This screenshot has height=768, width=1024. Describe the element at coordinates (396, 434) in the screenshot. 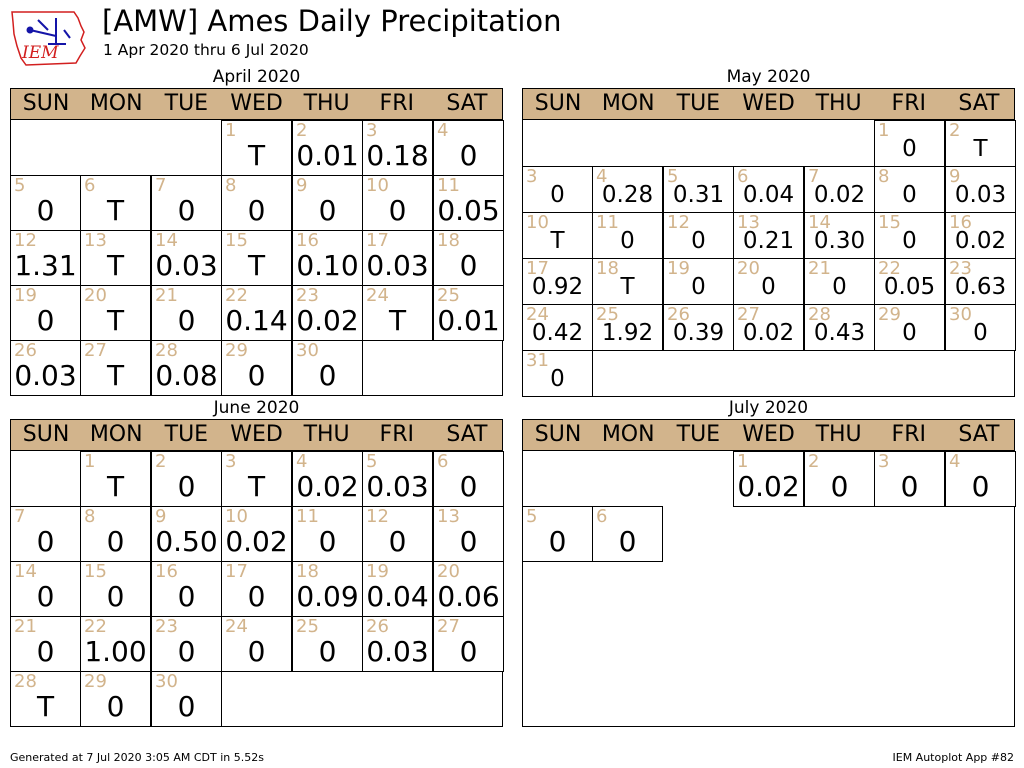

I see `weekday-label: FRI` at that location.